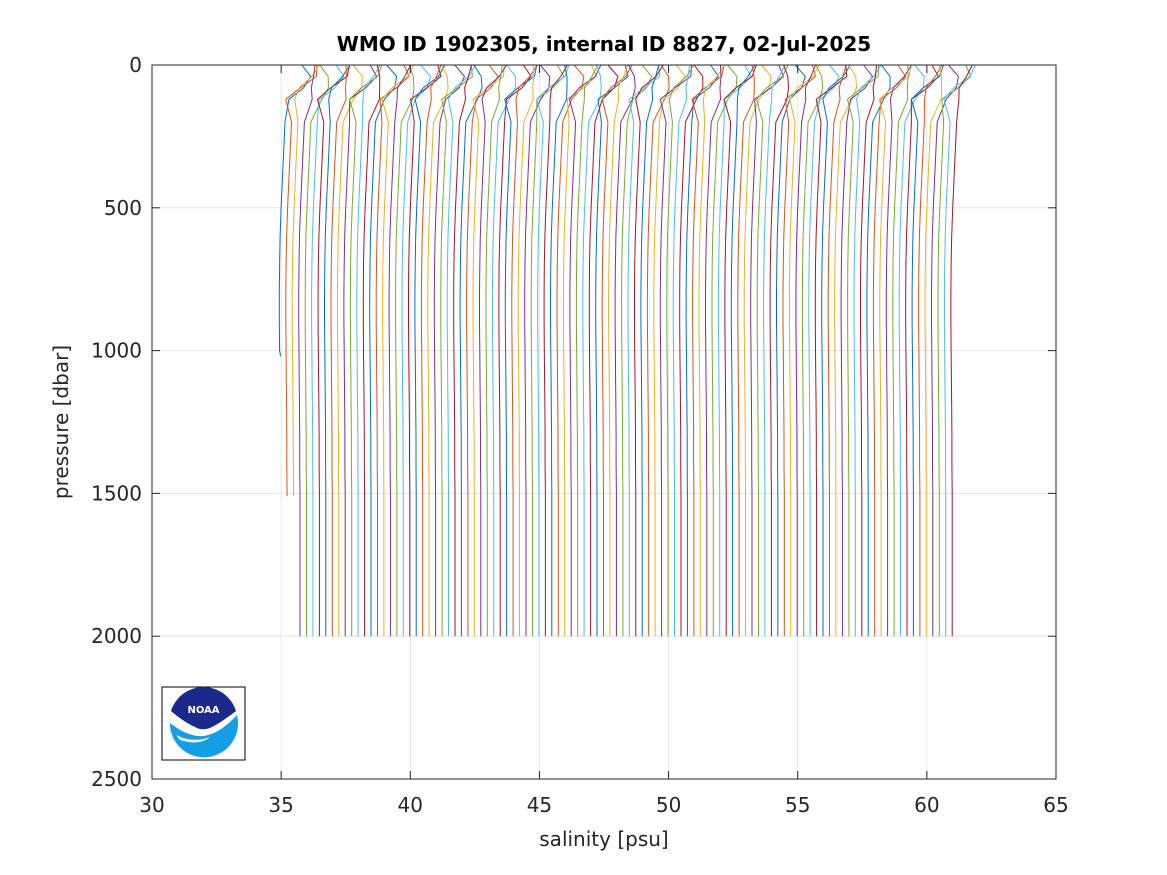 The image size is (1167, 875). I want to click on x-tick-label: 30, so click(151, 805).